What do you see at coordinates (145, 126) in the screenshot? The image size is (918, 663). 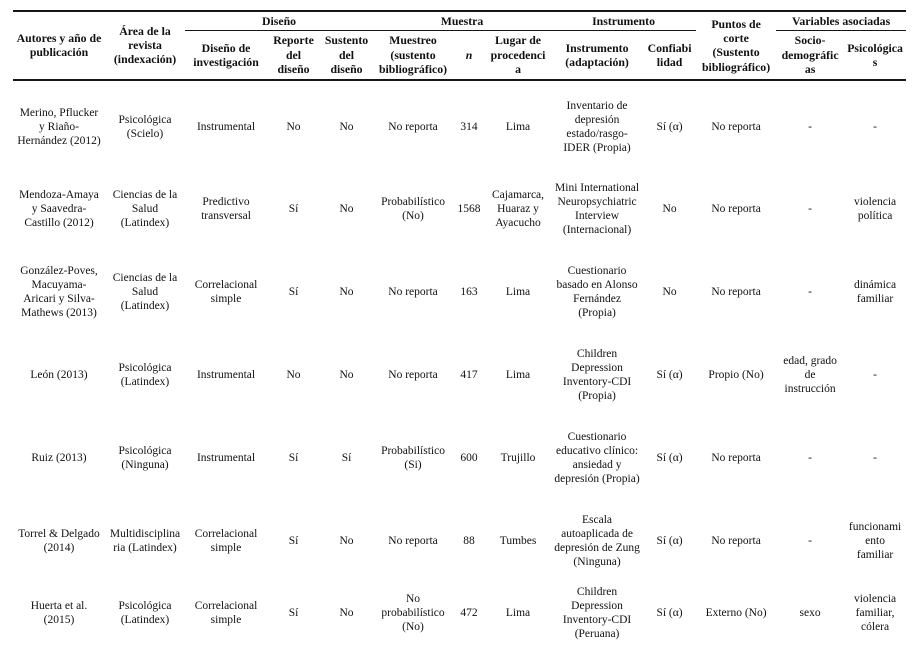 I see `cell-area: Psicológica (Scielo)` at bounding box center [145, 126].